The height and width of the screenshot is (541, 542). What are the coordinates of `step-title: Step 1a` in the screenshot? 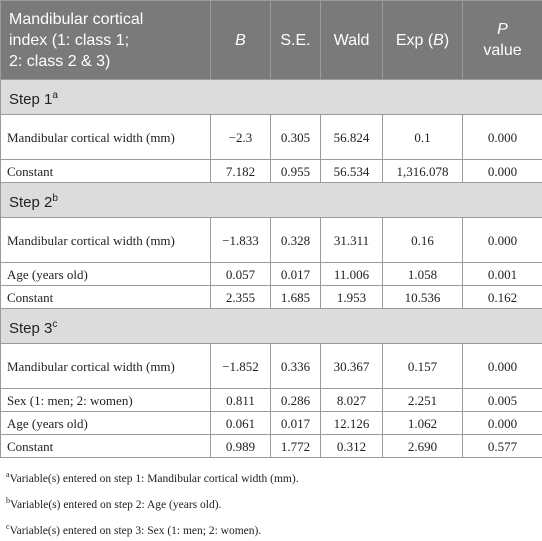 It's located at (271, 97).